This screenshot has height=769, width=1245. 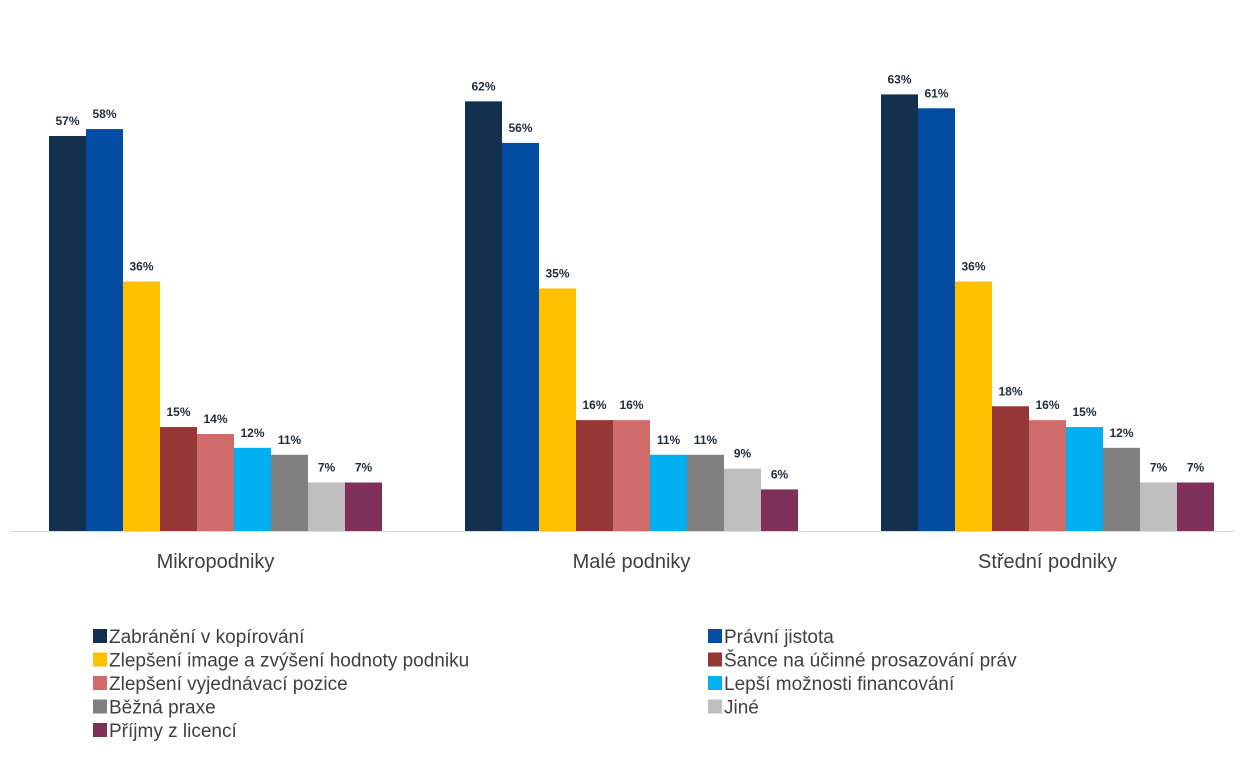 What do you see at coordinates (228, 684) in the screenshot?
I see `legend-label-5: Zlepšení vyjednávací pozice` at bounding box center [228, 684].